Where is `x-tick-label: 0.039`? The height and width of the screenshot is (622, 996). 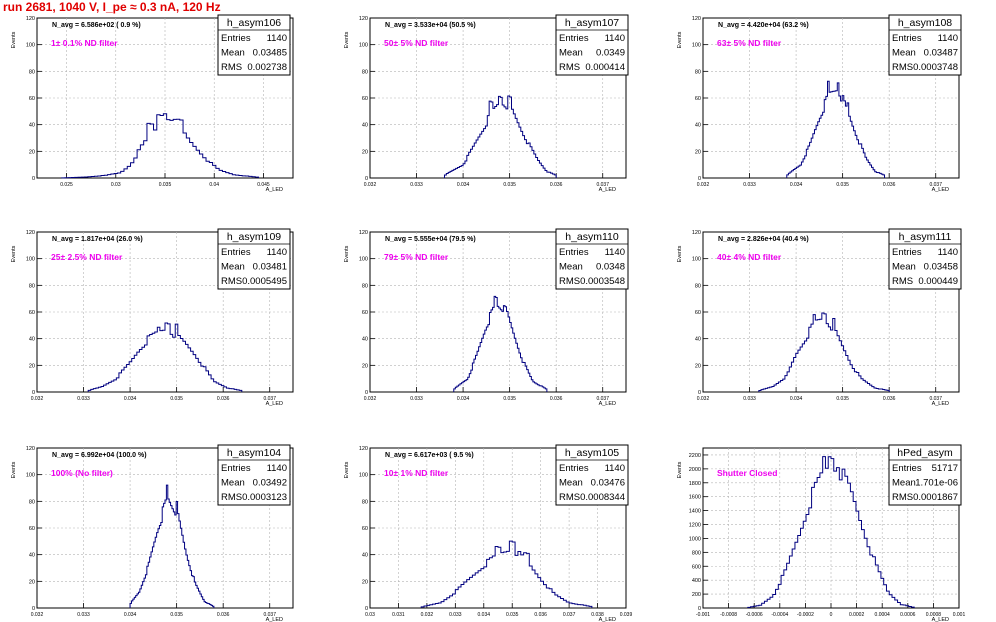 x-tick-label: 0.039 is located at coordinates (626, 615).